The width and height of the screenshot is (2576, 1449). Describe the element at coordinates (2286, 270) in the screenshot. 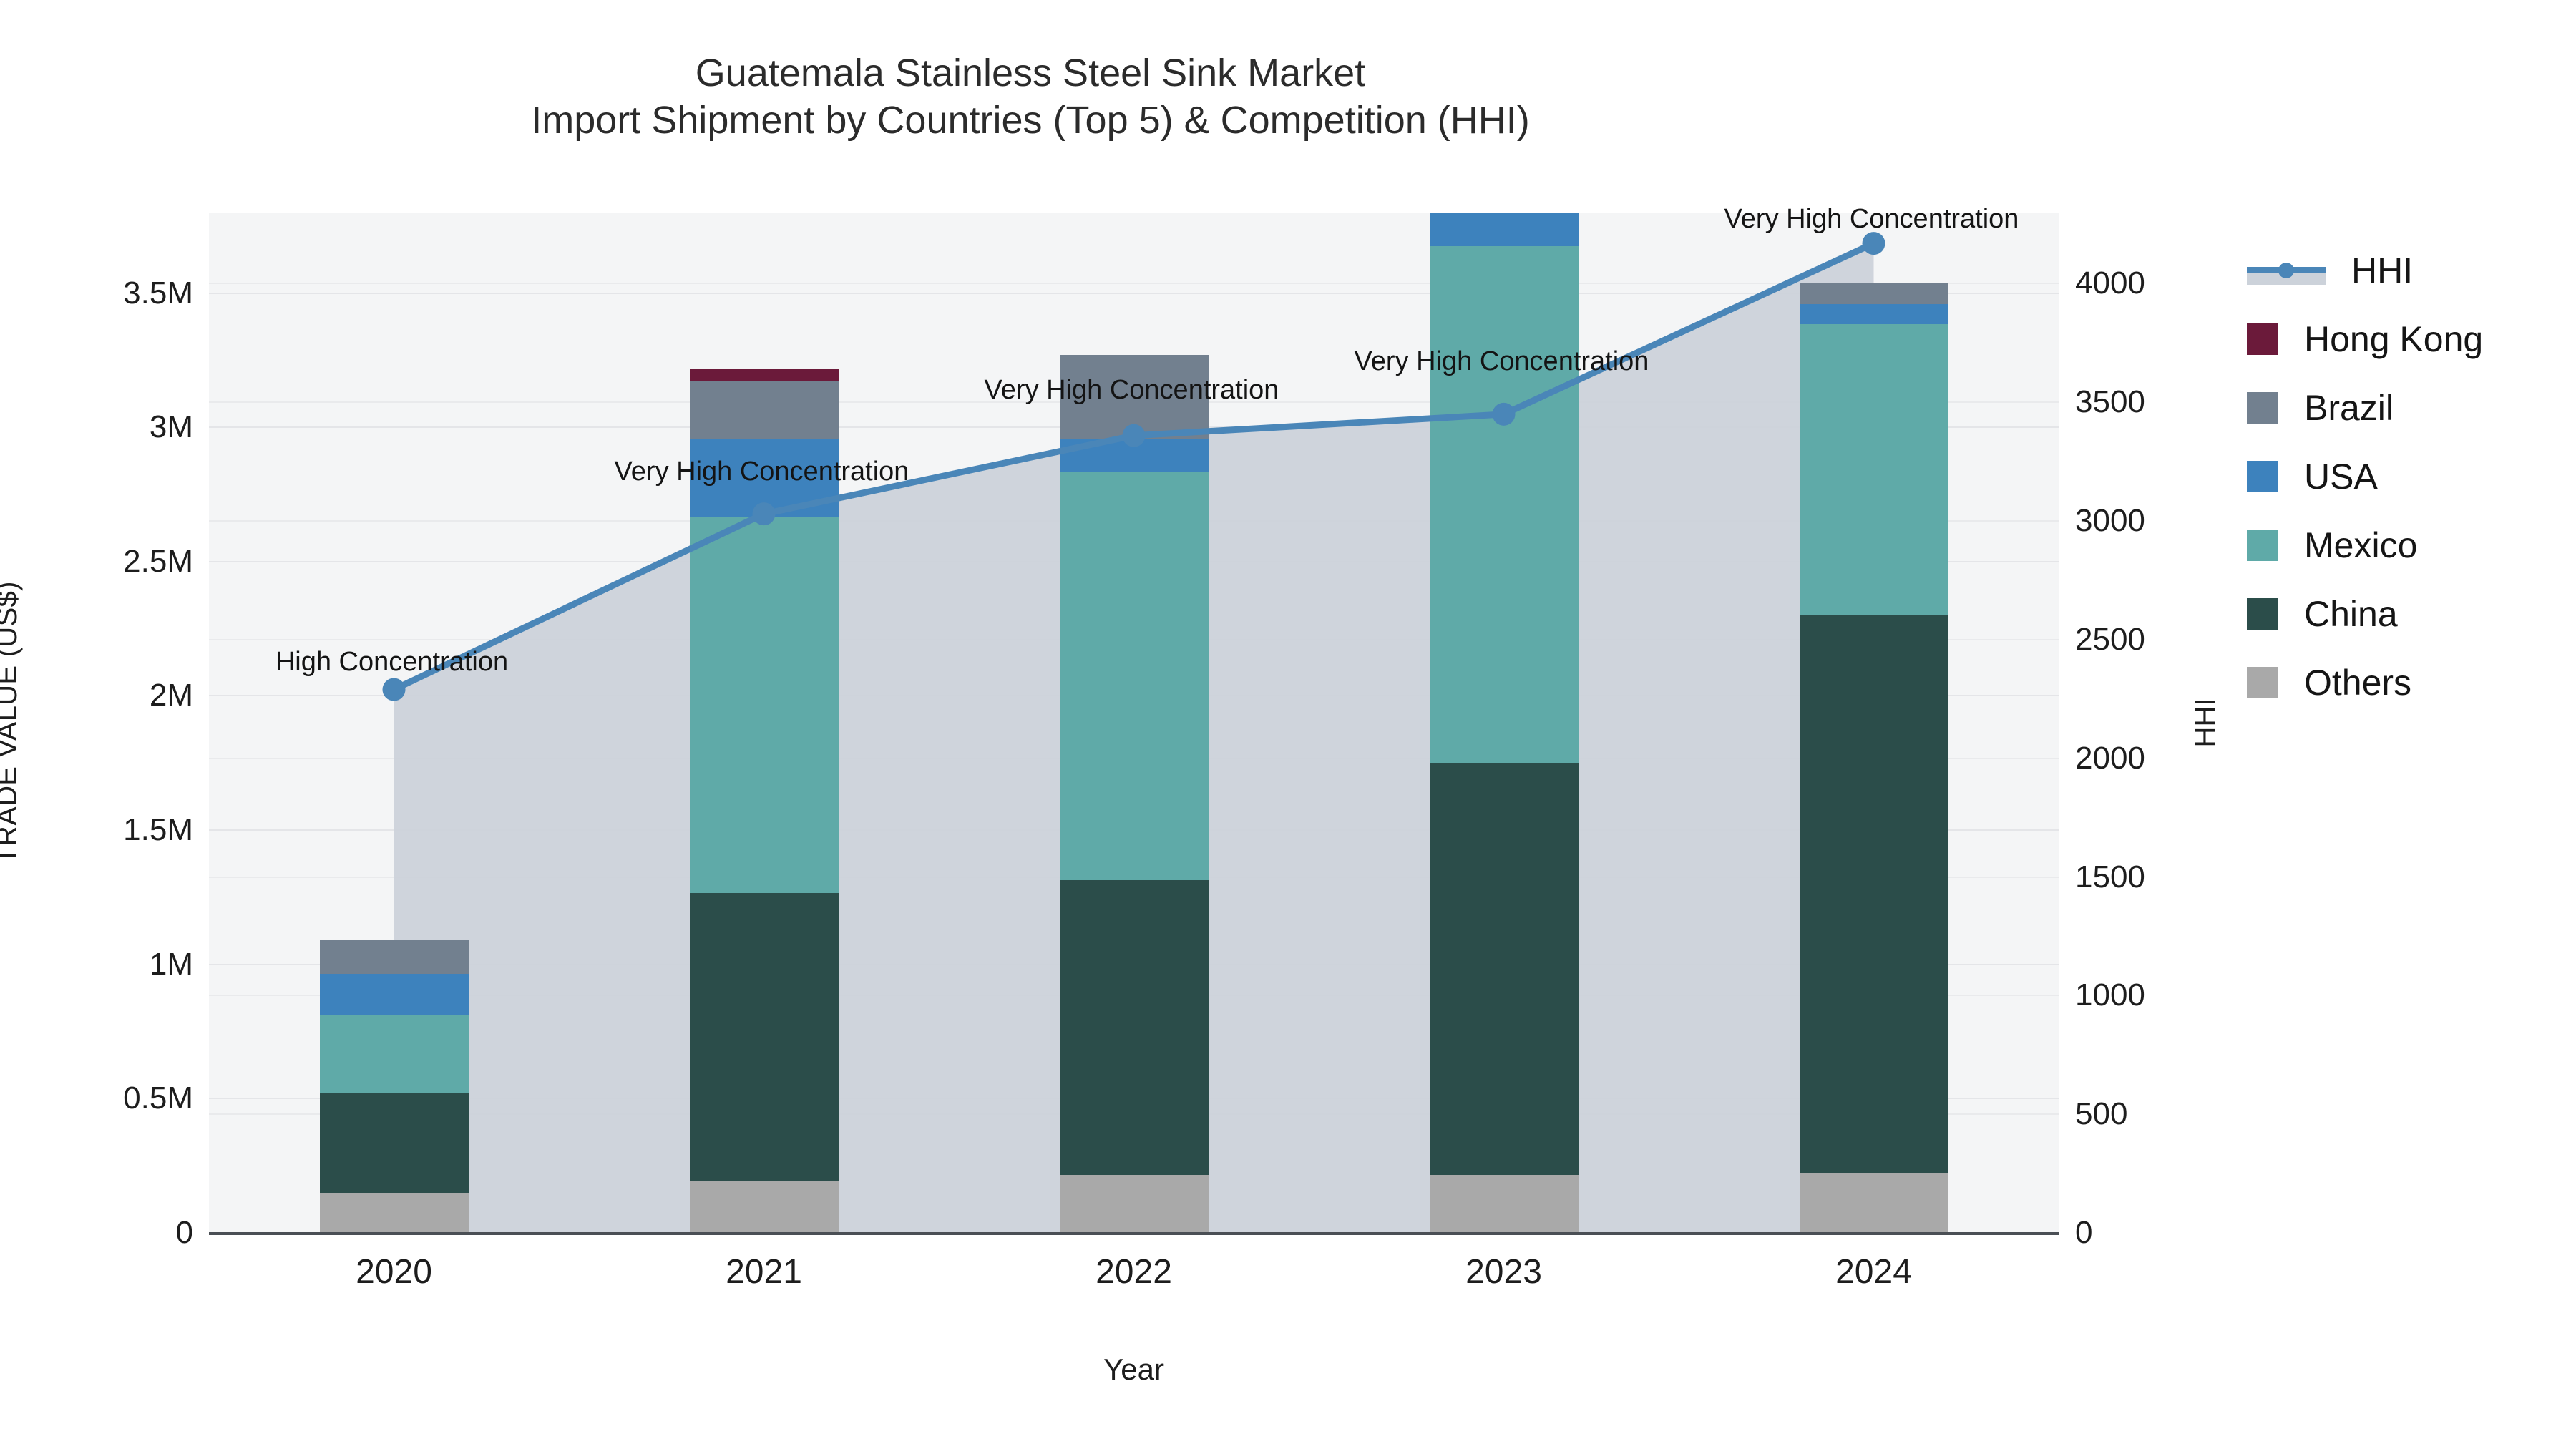

I see `legend-line-marker-icon` at that location.